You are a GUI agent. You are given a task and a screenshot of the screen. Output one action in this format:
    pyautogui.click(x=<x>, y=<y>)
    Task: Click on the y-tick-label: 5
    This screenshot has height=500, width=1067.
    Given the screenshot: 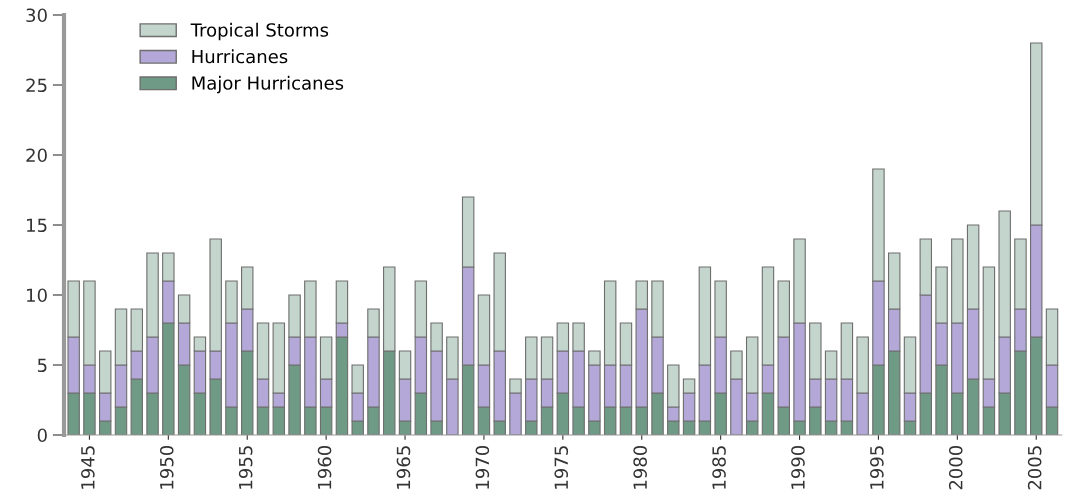 What is the action you would take?
    pyautogui.click(x=42, y=365)
    